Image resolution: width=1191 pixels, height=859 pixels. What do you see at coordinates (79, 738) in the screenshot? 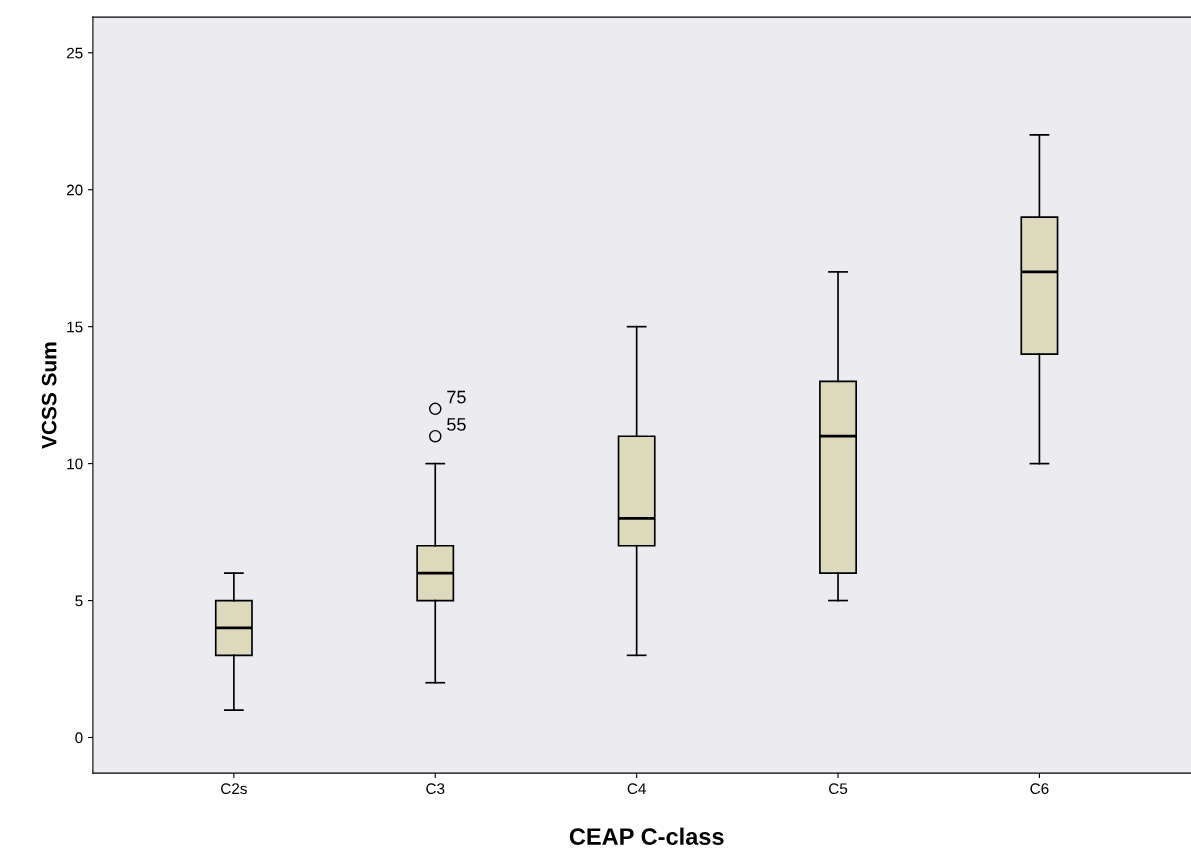
I see `y-tick-label: 0` at bounding box center [79, 738].